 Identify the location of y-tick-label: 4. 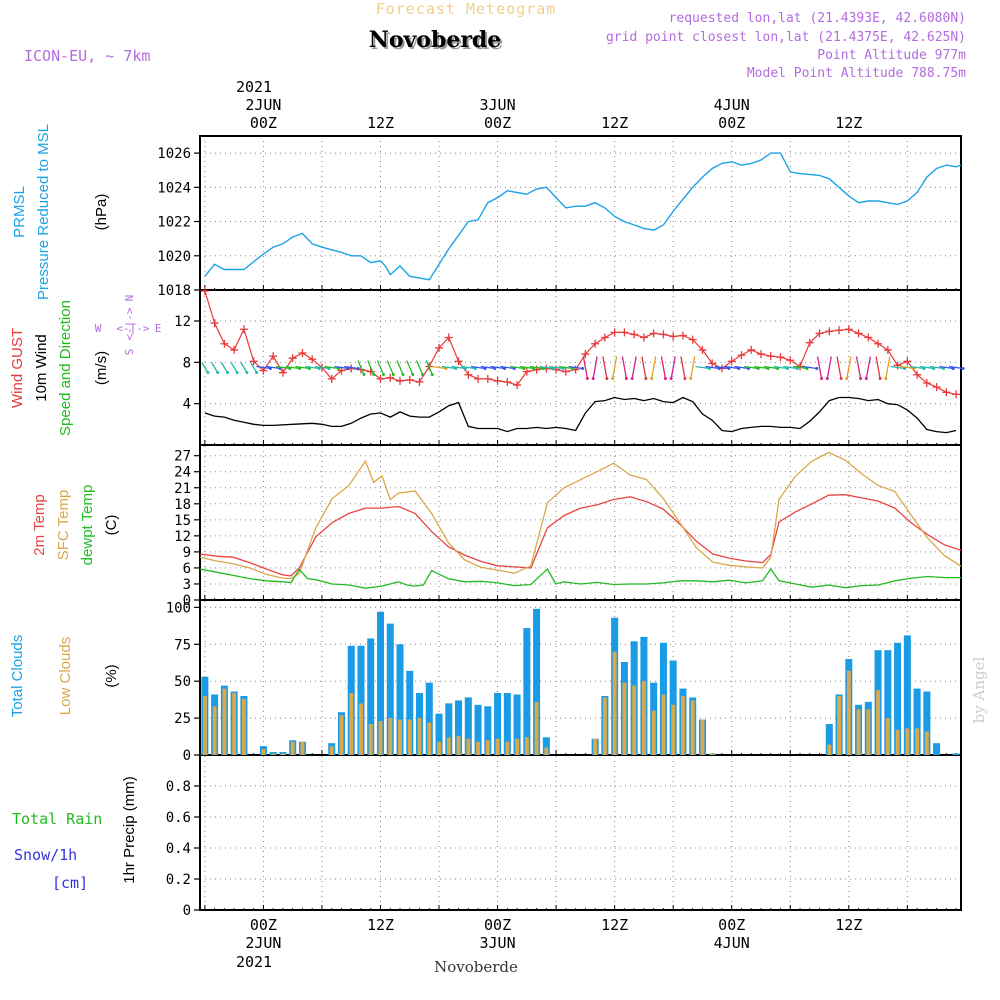
(187, 405).